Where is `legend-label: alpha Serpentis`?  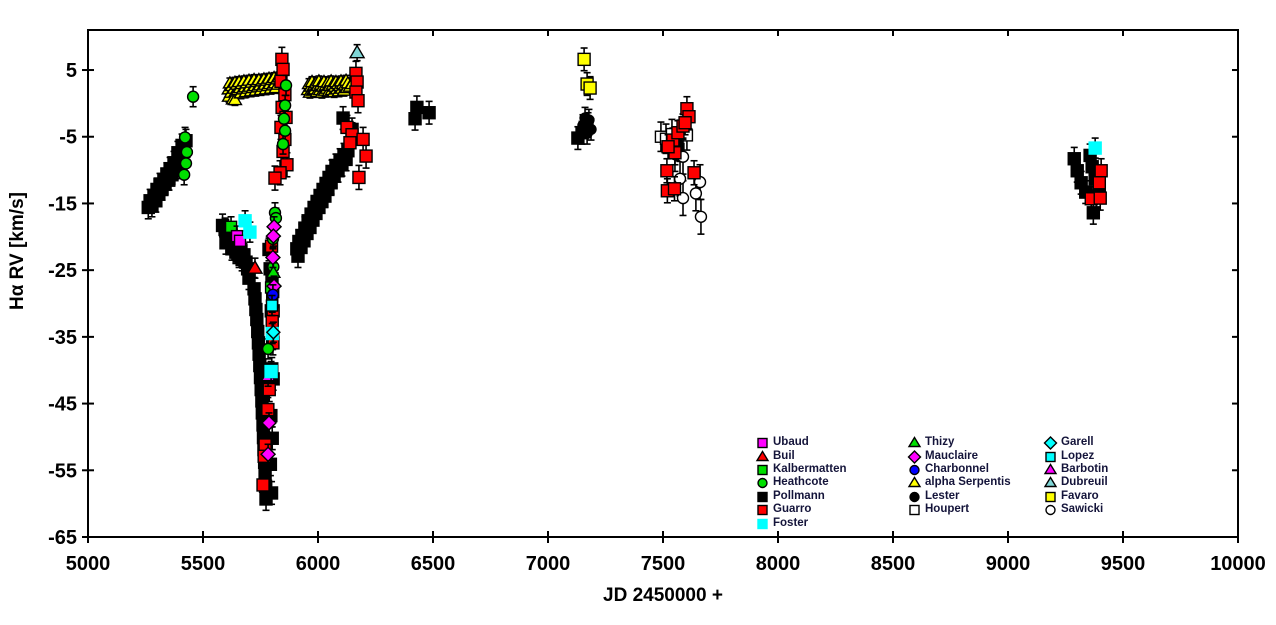 legend-label: alpha Serpentis is located at coordinates (968, 482).